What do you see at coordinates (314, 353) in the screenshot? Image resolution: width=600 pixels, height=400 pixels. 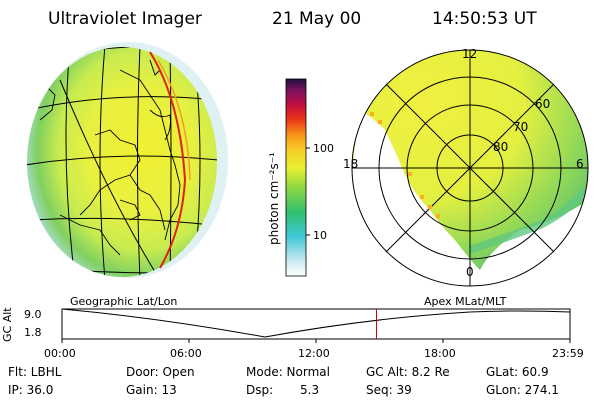 I see `orbit-xtick-1200: 12:00` at bounding box center [314, 353].